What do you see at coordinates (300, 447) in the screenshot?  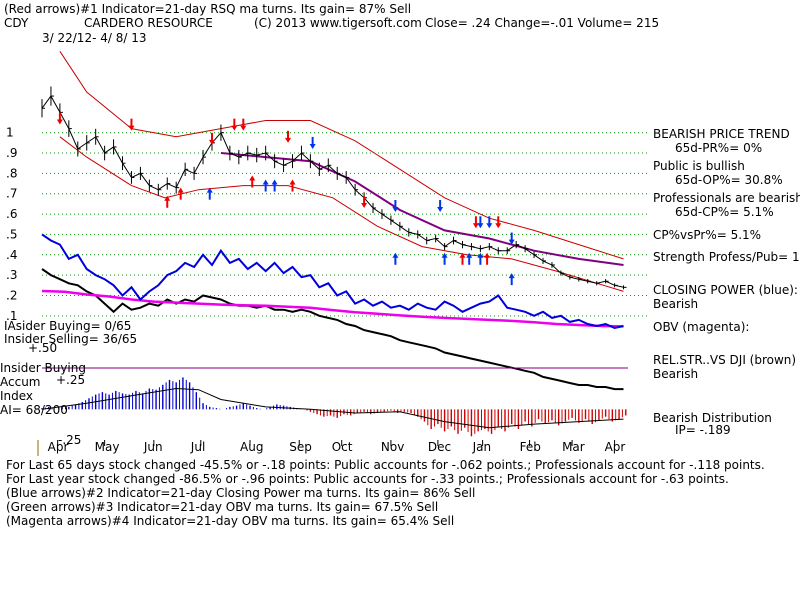 I see `x-tick-label: Sep` at bounding box center [300, 447].